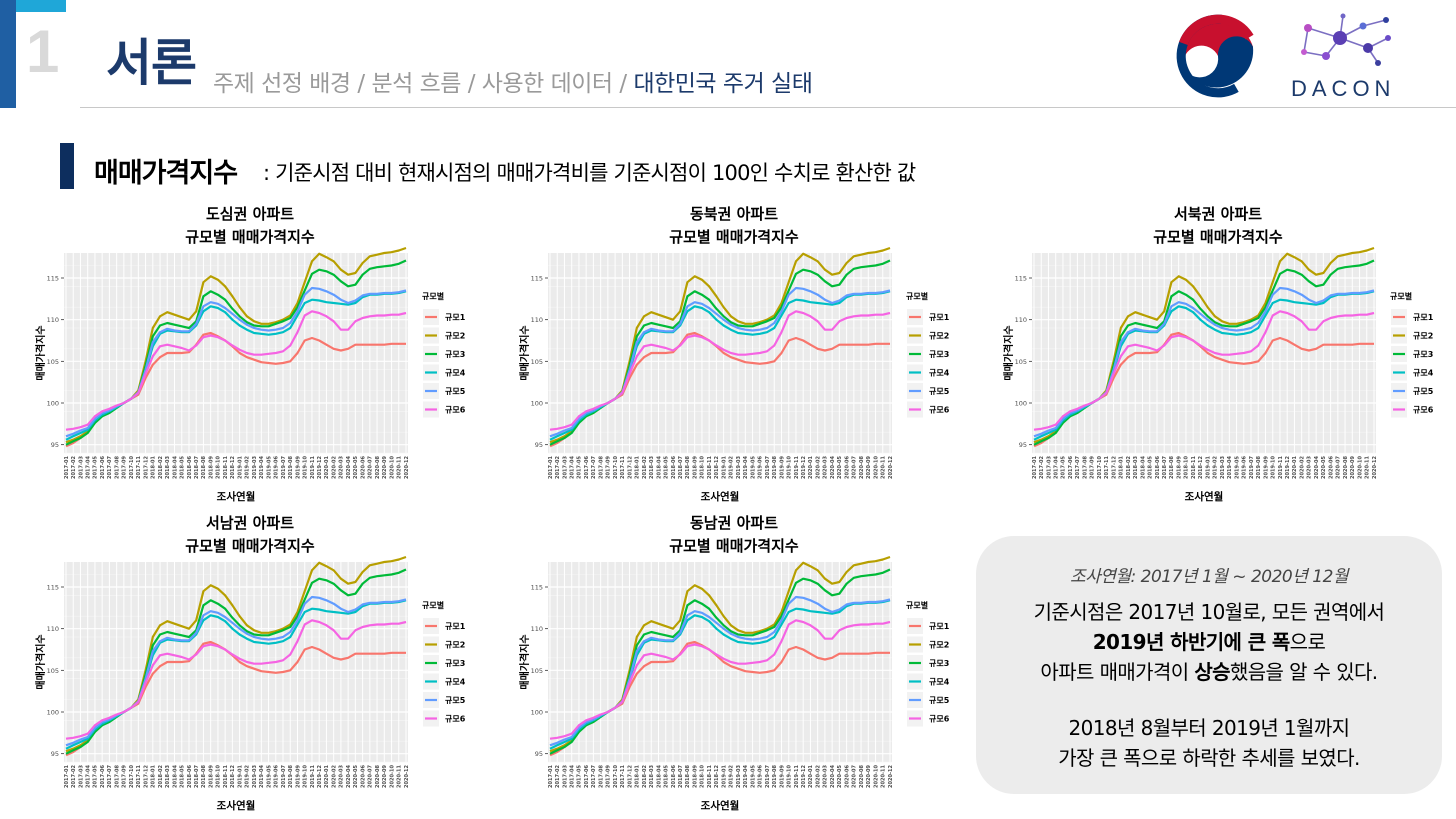  I want to click on x-tick-label: 2018-10, so click(219, 466).